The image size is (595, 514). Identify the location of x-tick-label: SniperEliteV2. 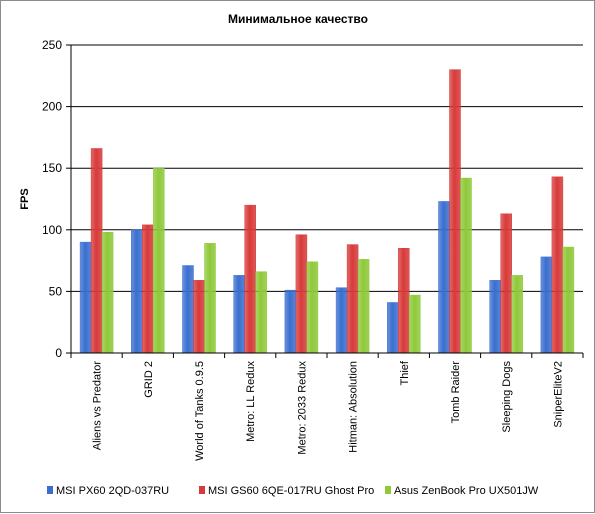
(558, 394).